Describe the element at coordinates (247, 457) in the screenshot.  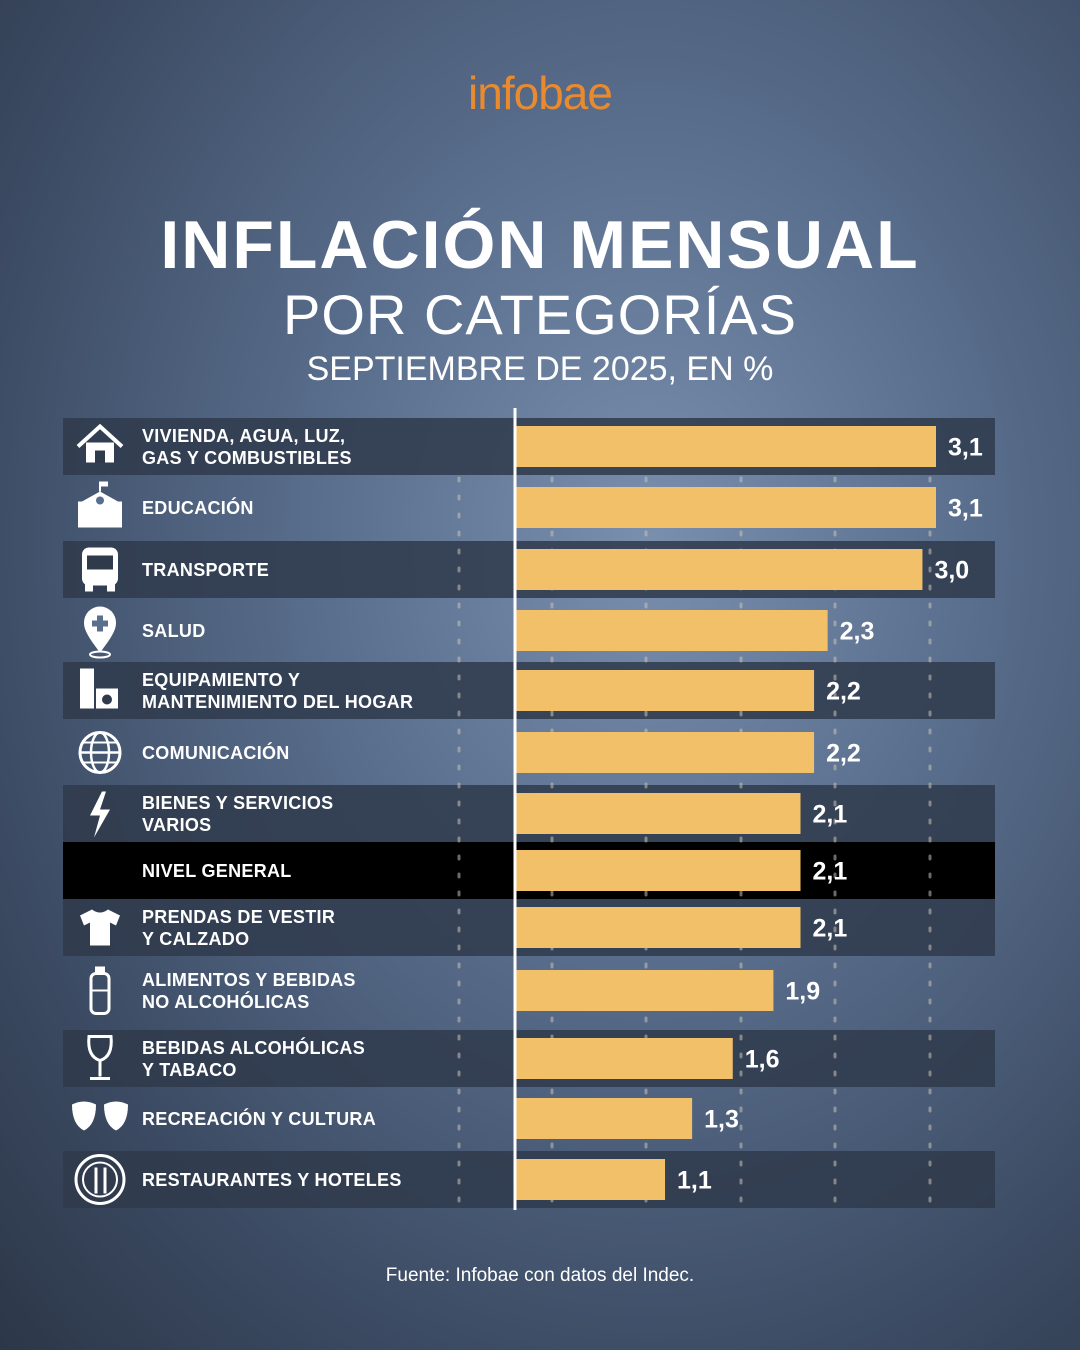
I see `category-label-line: GAS Y COMBUSTIBLES` at that location.